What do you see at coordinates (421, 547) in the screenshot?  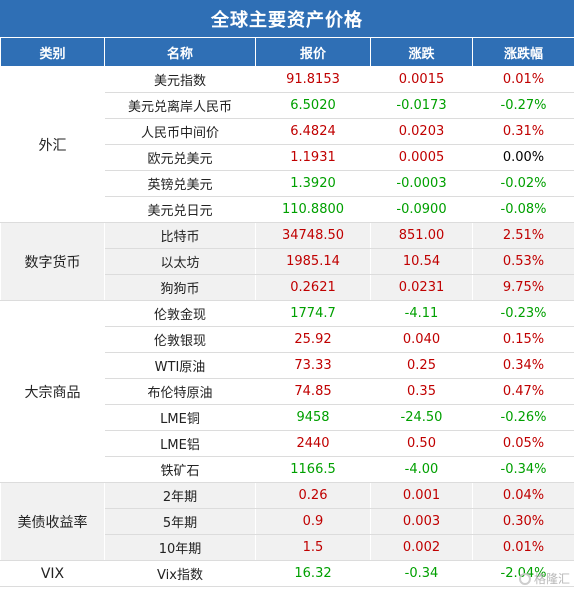 I see `change-cell: 0.002` at bounding box center [421, 547].